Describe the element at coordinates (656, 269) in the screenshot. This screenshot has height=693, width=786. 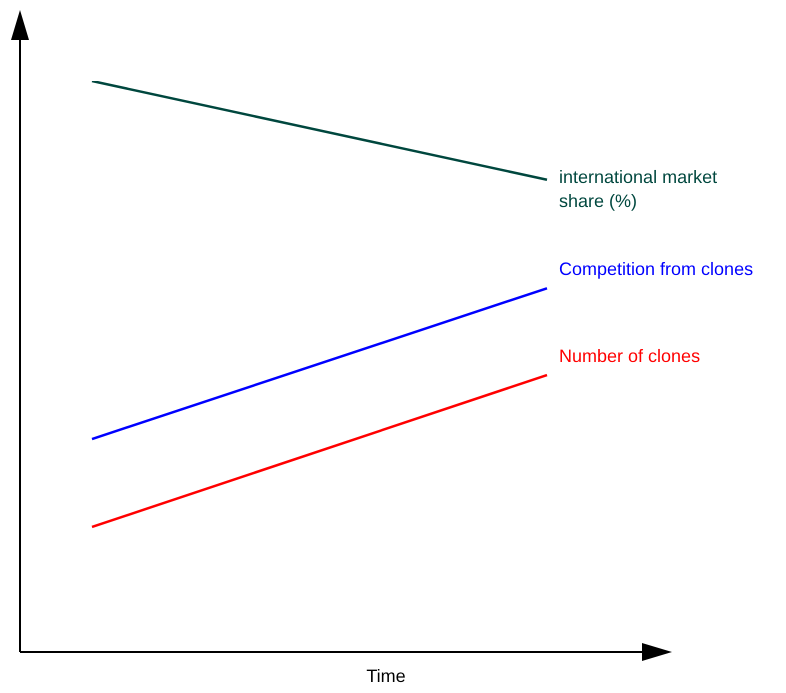
I see `series-label: Competition from clones` at that location.